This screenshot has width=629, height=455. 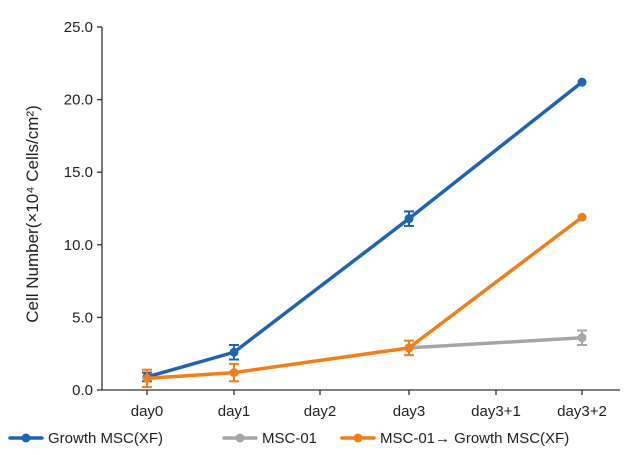 I want to click on y-tick-label: 10.0, so click(x=78, y=245).